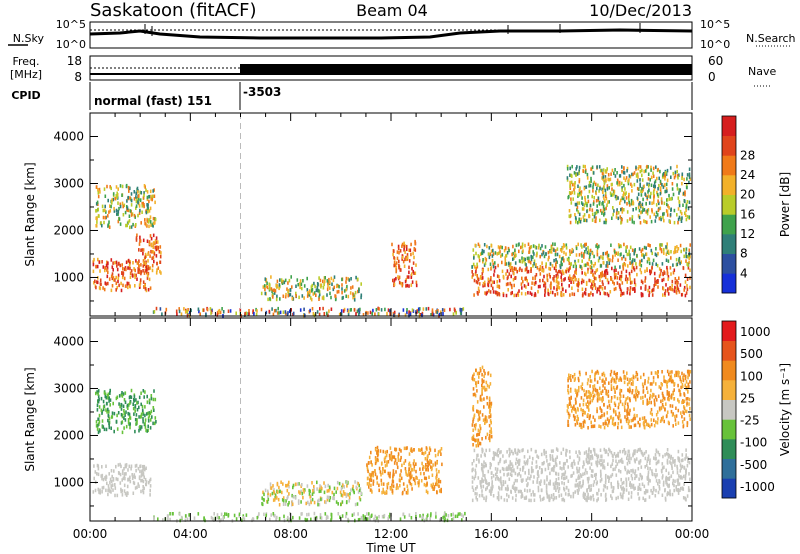 This screenshot has width=800, height=554. Describe the element at coordinates (744, 254) in the screenshot. I see `colorbar-tick-label: 8` at that location.